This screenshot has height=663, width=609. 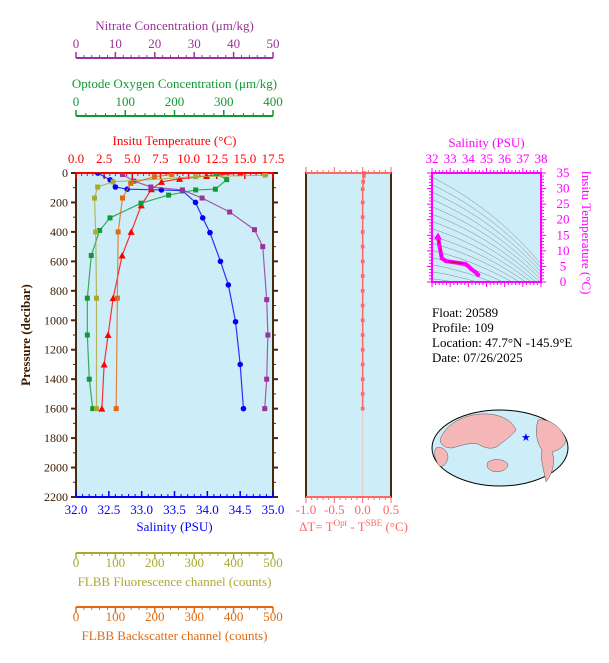 I want to click on delta-t-tick-label: 0.0, so click(x=363, y=509).